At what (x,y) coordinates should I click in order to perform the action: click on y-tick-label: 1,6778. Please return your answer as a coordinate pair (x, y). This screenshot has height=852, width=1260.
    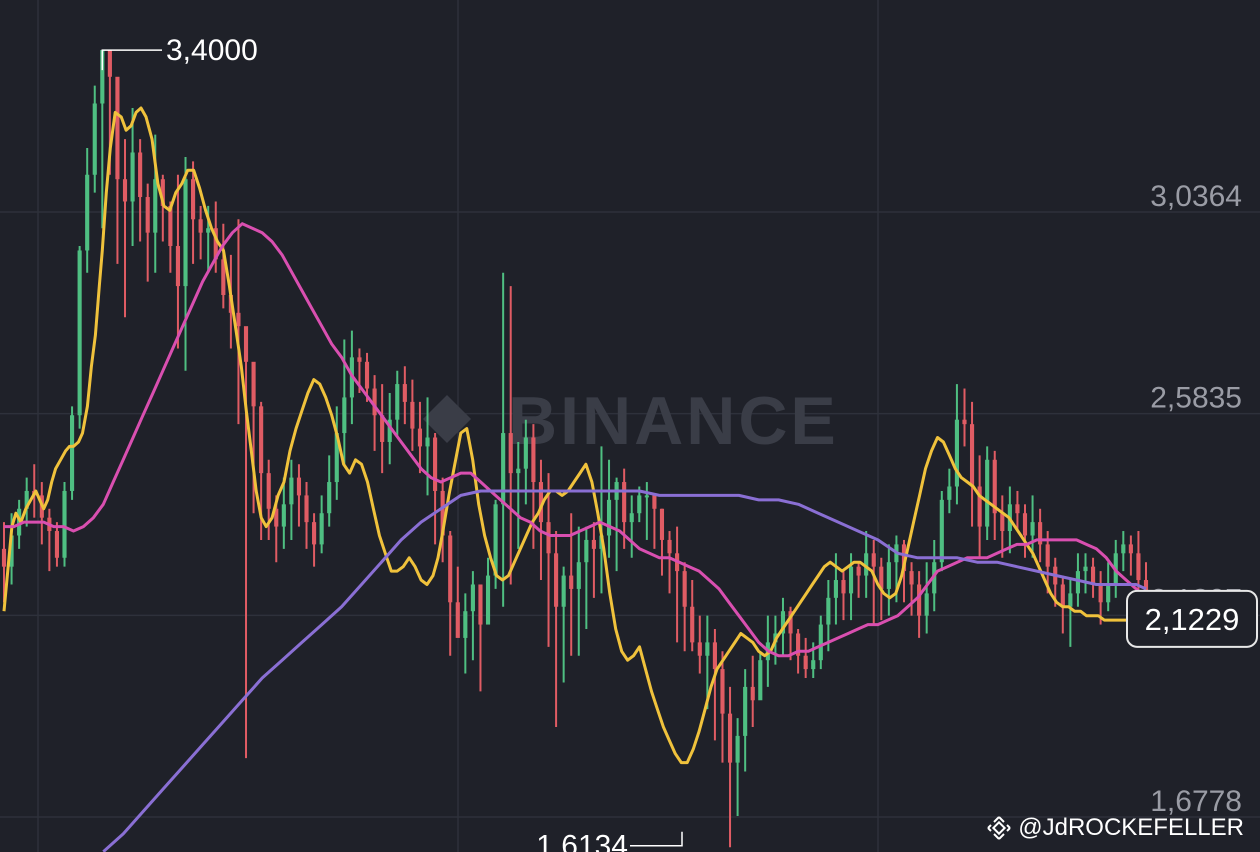
    Looking at the image, I should click on (1196, 801).